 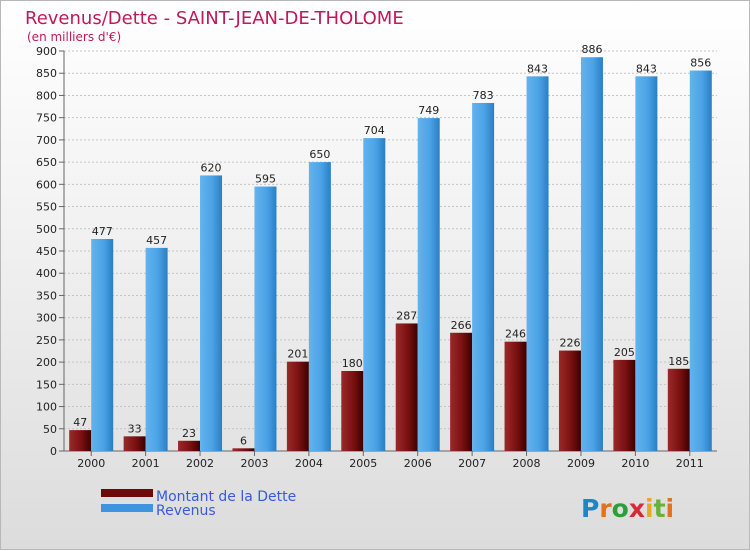 What do you see at coordinates (53, 451) in the screenshot?
I see `y-tick-label: 0` at bounding box center [53, 451].